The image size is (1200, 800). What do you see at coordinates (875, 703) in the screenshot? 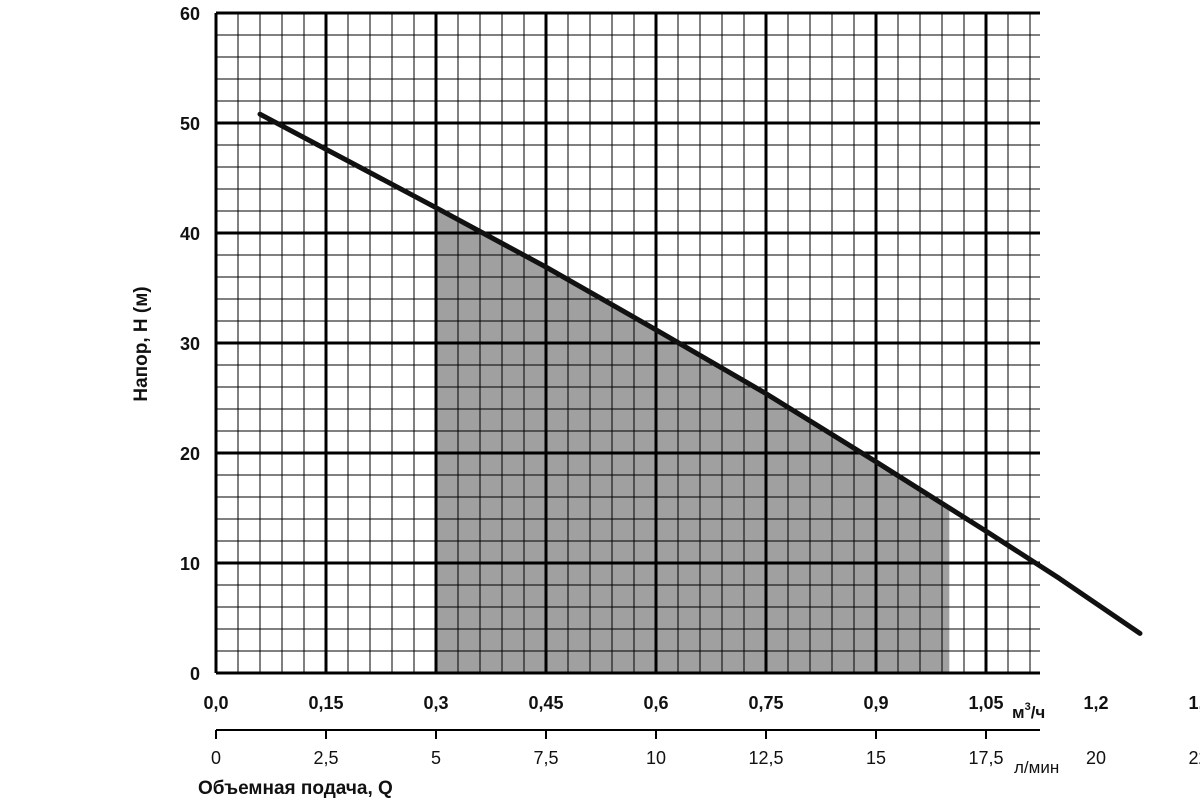
I see `x-tick-label-primary: 0,9` at bounding box center [875, 703].